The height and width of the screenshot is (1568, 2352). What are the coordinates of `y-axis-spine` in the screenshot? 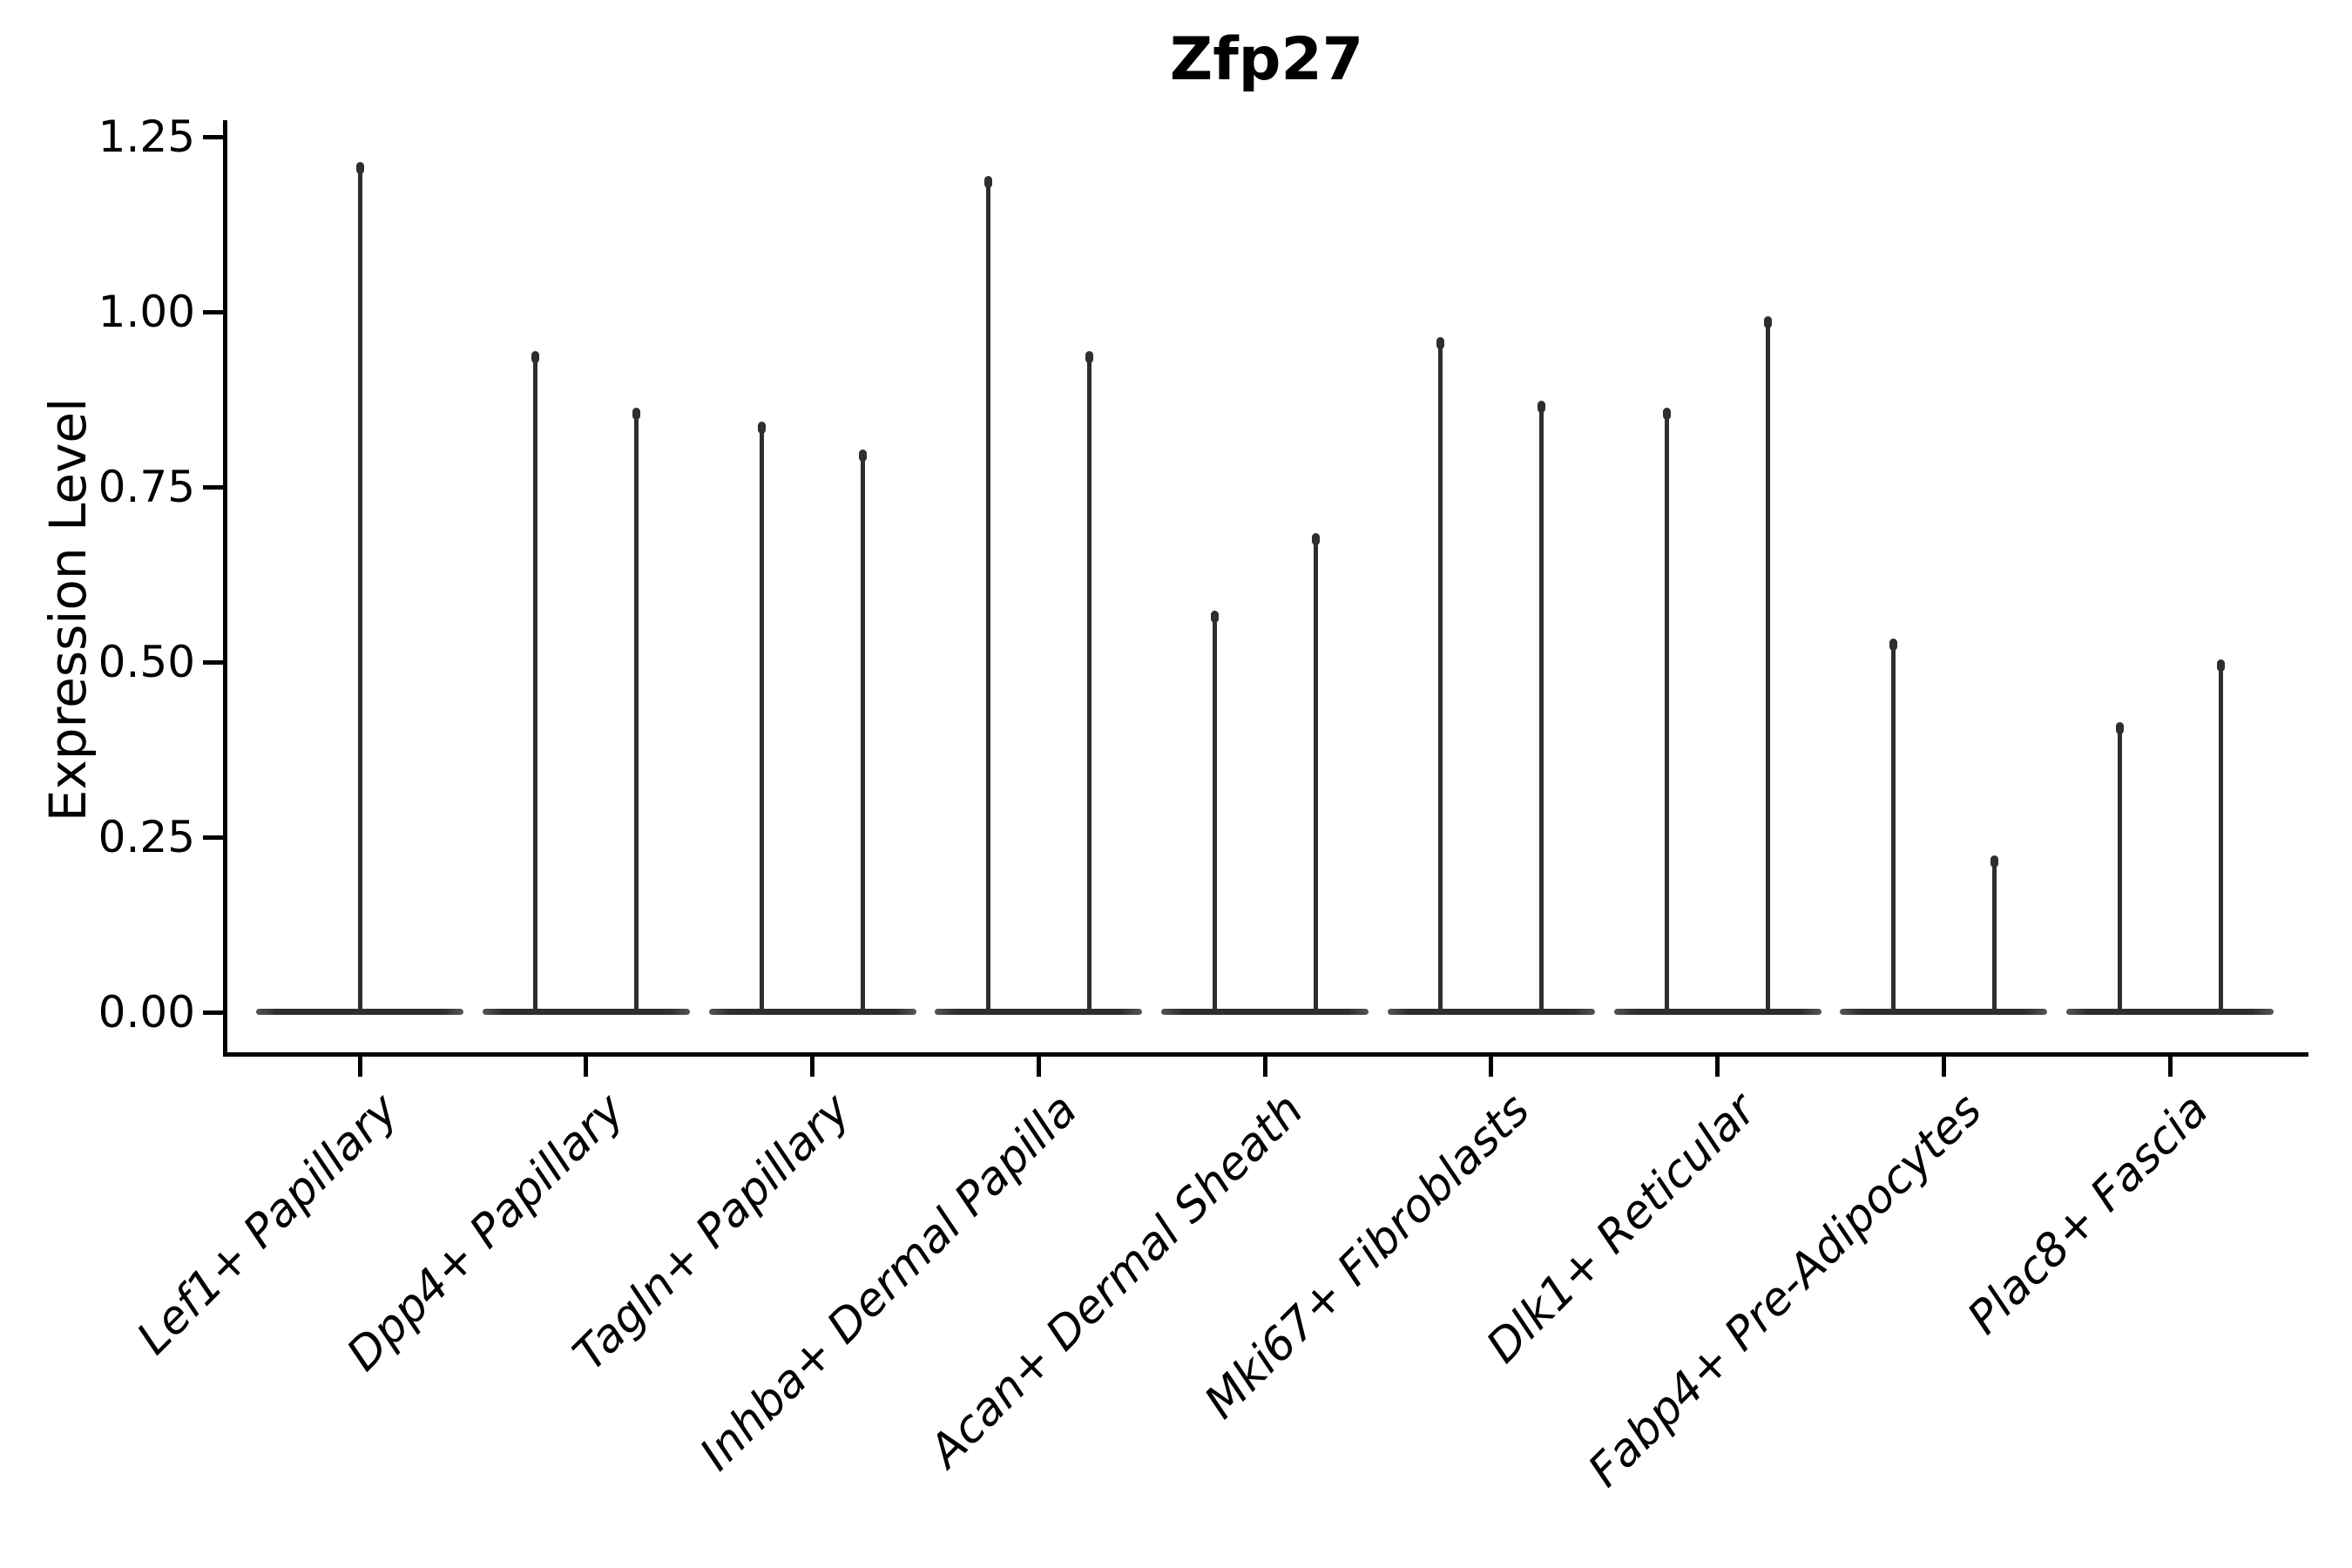 It's located at (225, 588).